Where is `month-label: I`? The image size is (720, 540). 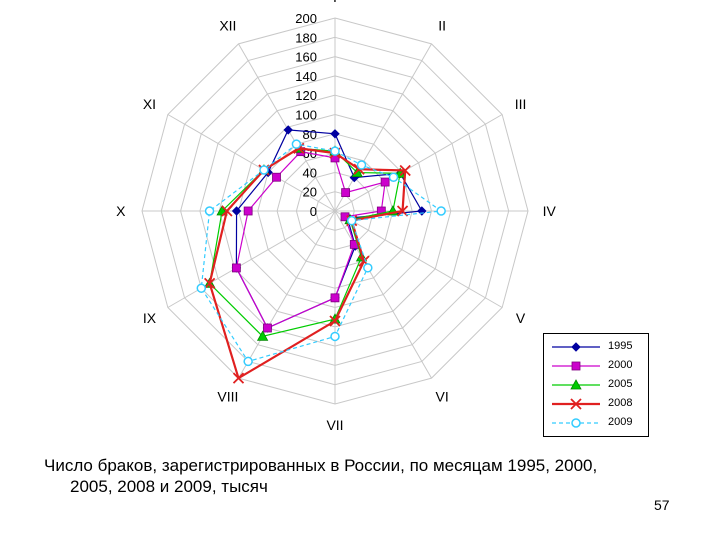
month-label: I is located at coordinates (335, 2).